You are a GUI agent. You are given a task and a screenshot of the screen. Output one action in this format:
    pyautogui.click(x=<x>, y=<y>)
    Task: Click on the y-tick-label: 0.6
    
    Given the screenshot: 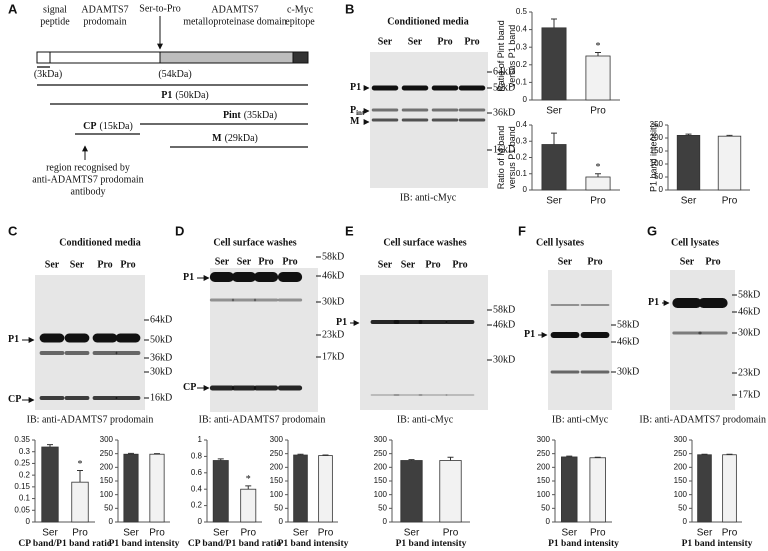 What is the action you would take?
    pyautogui.click(x=197, y=472)
    